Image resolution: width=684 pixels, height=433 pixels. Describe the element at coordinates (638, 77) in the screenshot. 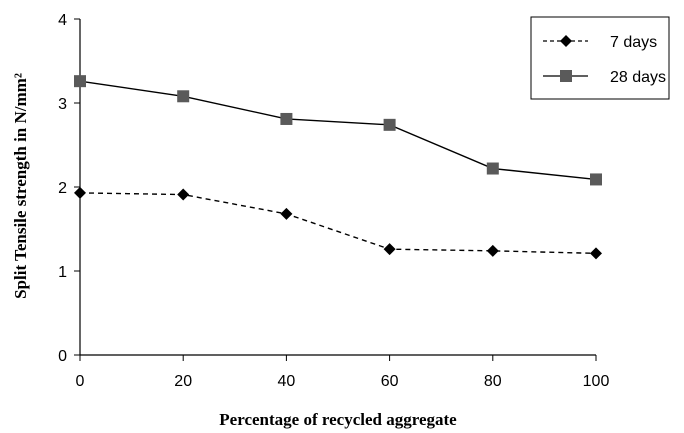

I see `legend-label-28-days: 28 days` at that location.